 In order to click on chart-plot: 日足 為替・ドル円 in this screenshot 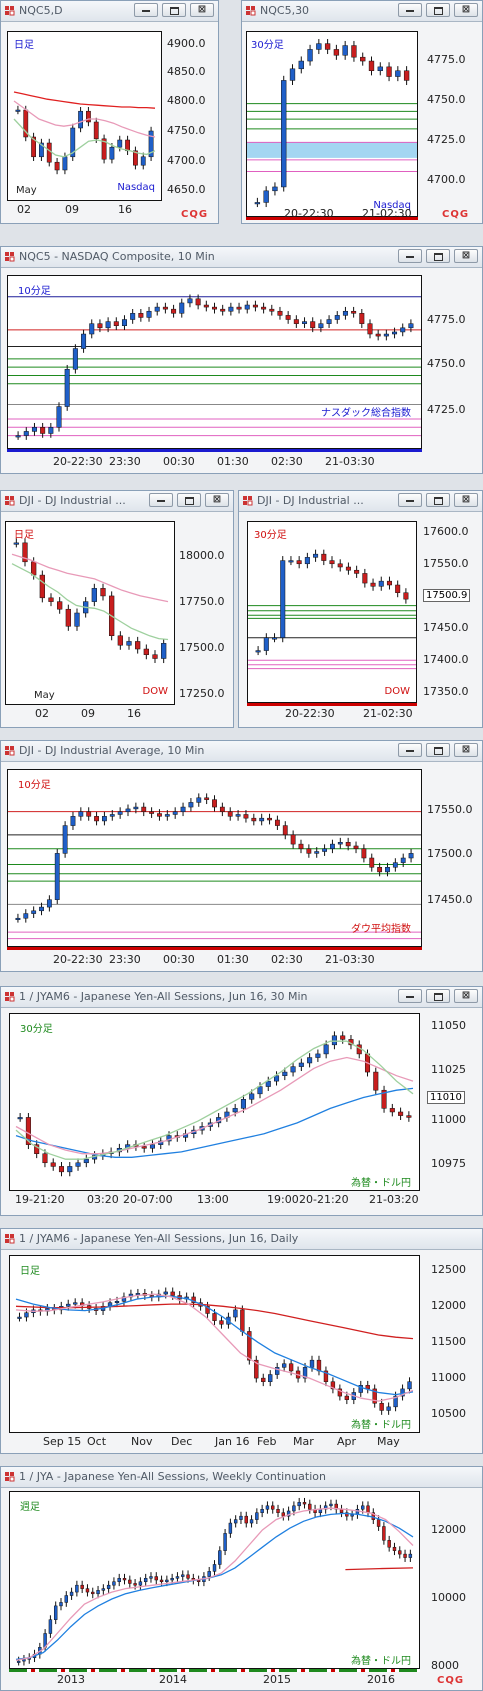, I will do `click(214, 1344)`.